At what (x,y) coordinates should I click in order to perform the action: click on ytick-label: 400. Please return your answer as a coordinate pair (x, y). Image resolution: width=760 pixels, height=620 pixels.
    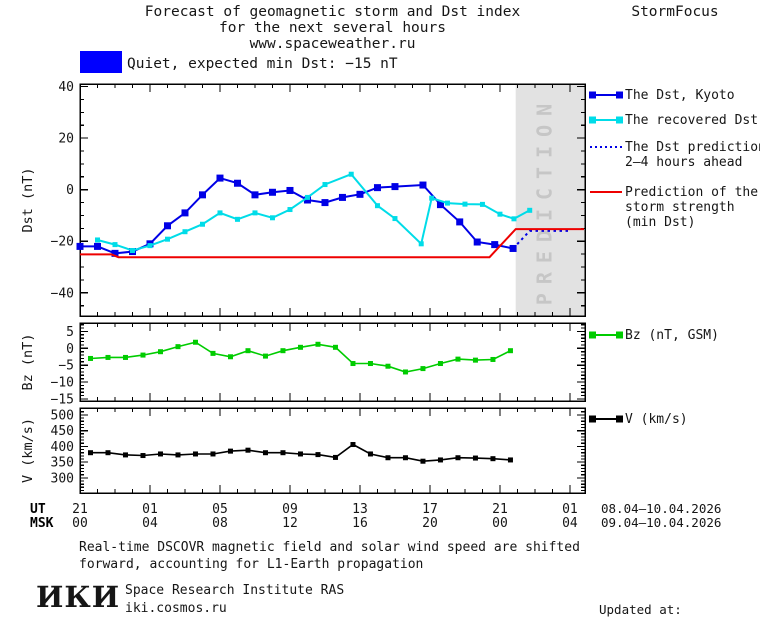
    Looking at the image, I should click on (62, 447).